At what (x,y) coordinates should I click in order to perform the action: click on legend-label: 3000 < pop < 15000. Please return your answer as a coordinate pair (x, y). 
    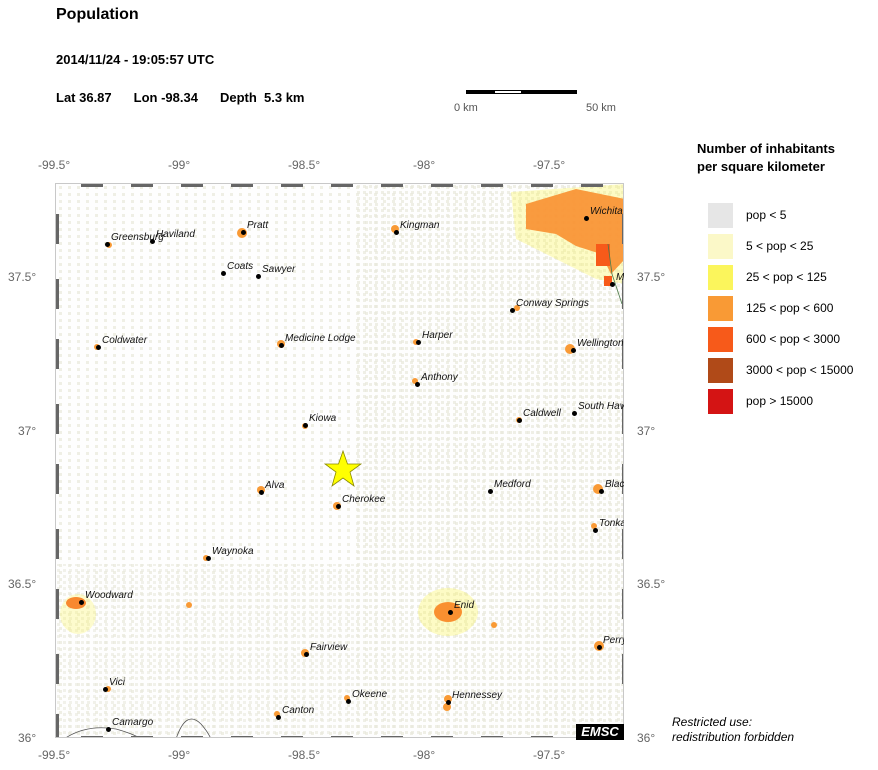
    Looking at the image, I should click on (800, 370).